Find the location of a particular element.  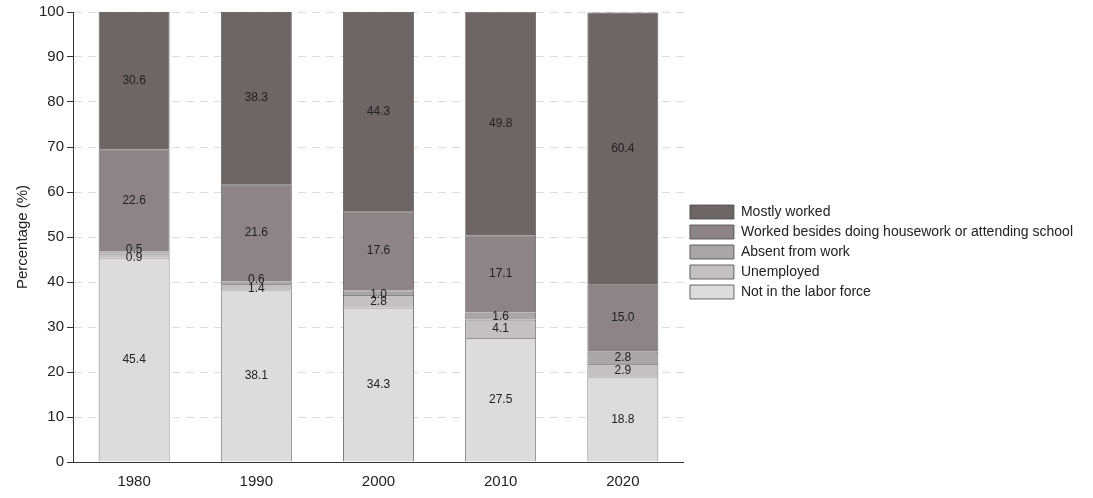

data-label: 15.0 is located at coordinates (623, 317).